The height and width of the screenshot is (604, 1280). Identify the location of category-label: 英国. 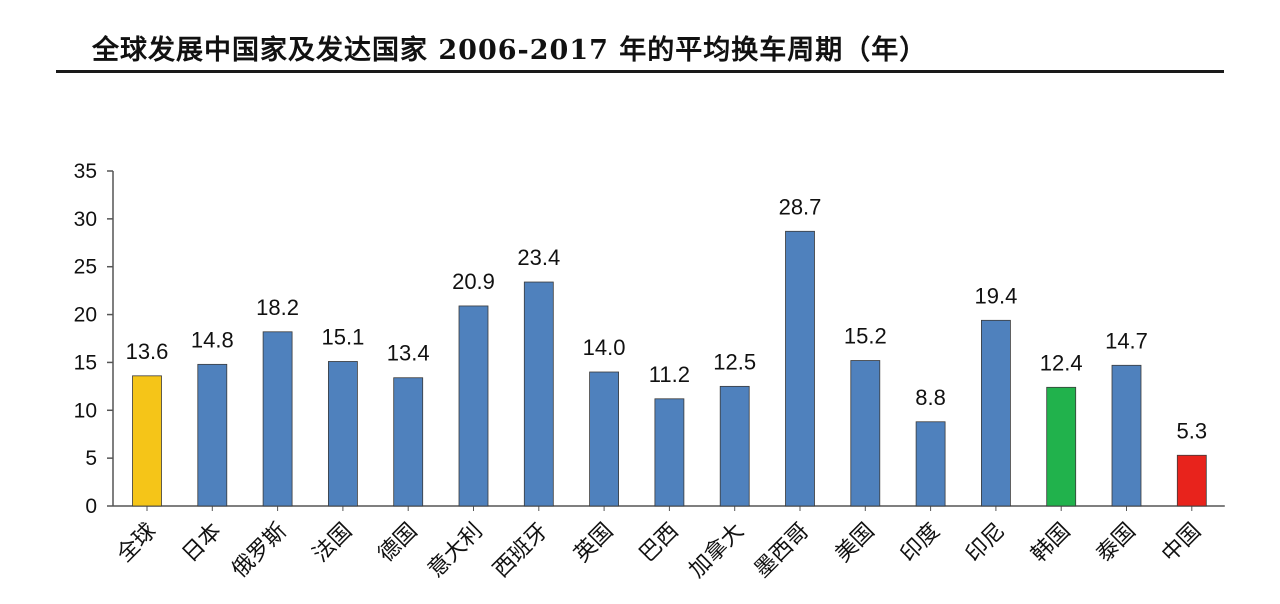
(594, 543).